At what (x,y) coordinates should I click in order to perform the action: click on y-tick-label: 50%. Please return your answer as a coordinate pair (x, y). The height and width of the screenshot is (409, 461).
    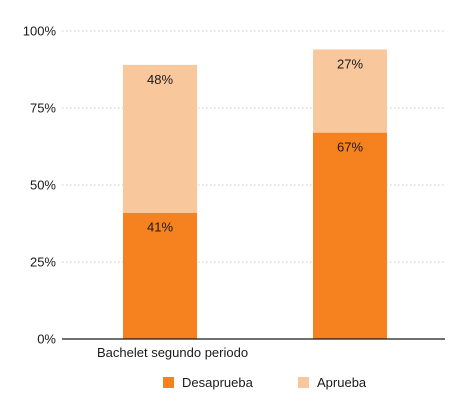
    Looking at the image, I should click on (43, 185).